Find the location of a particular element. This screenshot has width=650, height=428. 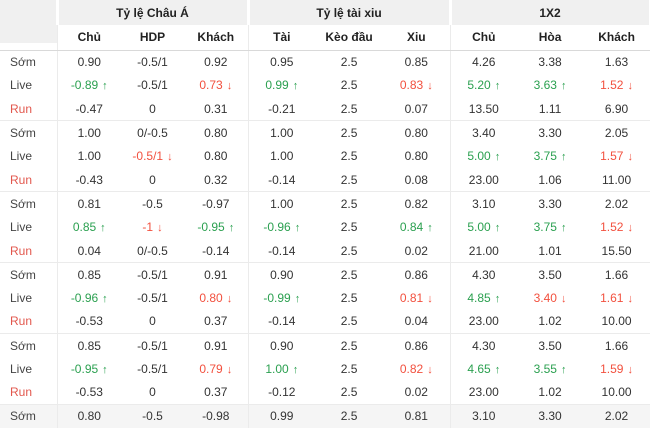

odds-value: -0.99 is located at coordinates (277, 298).